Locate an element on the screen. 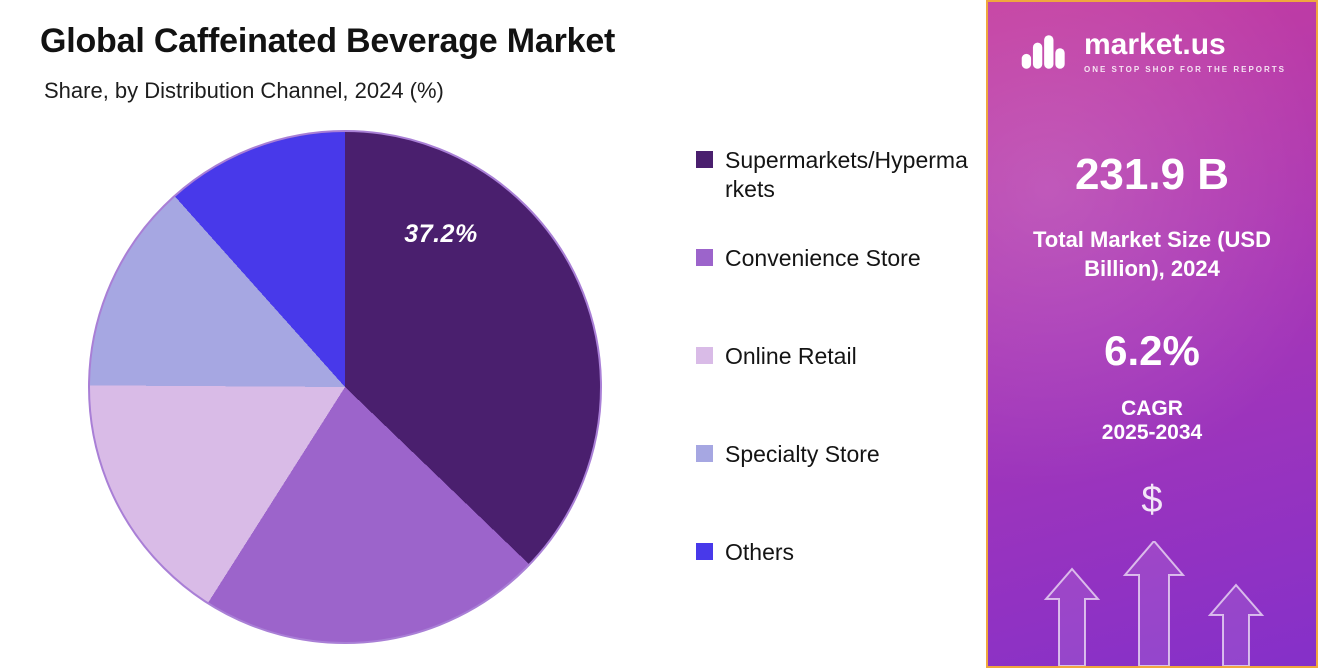 The width and height of the screenshot is (1318, 668). cagr-period: 2025-2034 is located at coordinates (1152, 433).